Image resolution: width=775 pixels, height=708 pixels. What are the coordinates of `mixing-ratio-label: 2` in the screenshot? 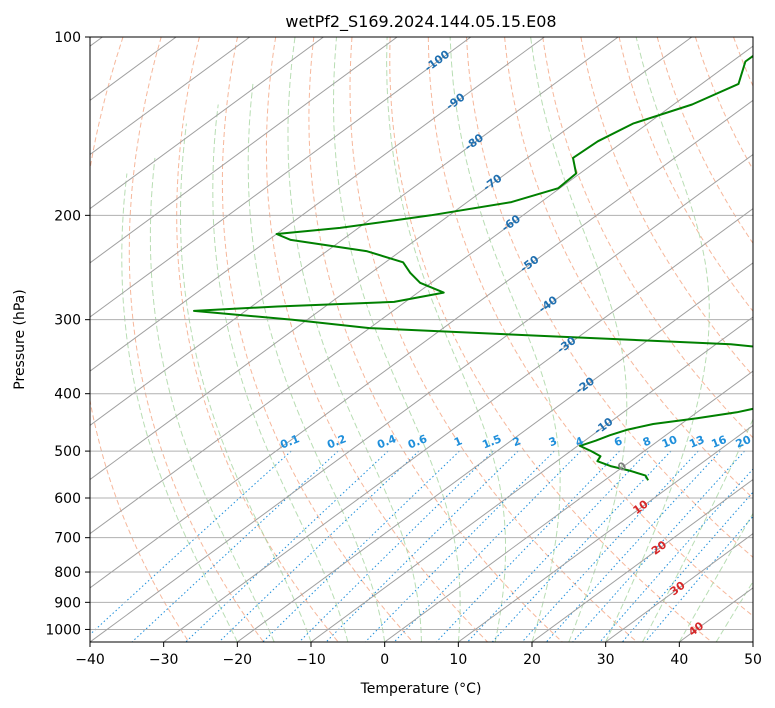 It's located at (517, 441).